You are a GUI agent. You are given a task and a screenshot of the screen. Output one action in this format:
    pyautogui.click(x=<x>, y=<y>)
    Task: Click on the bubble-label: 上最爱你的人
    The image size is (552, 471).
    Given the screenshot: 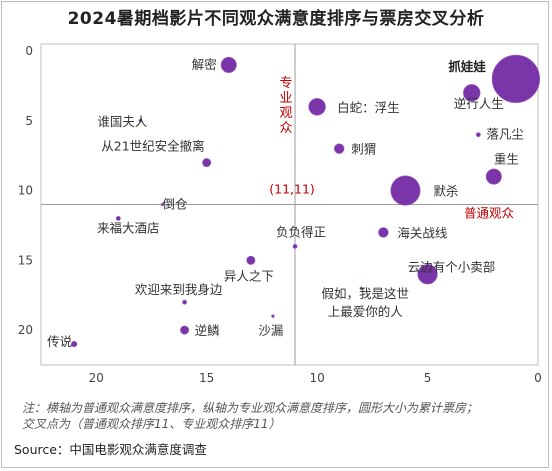 What is the action you would take?
    pyautogui.click(x=366, y=311)
    